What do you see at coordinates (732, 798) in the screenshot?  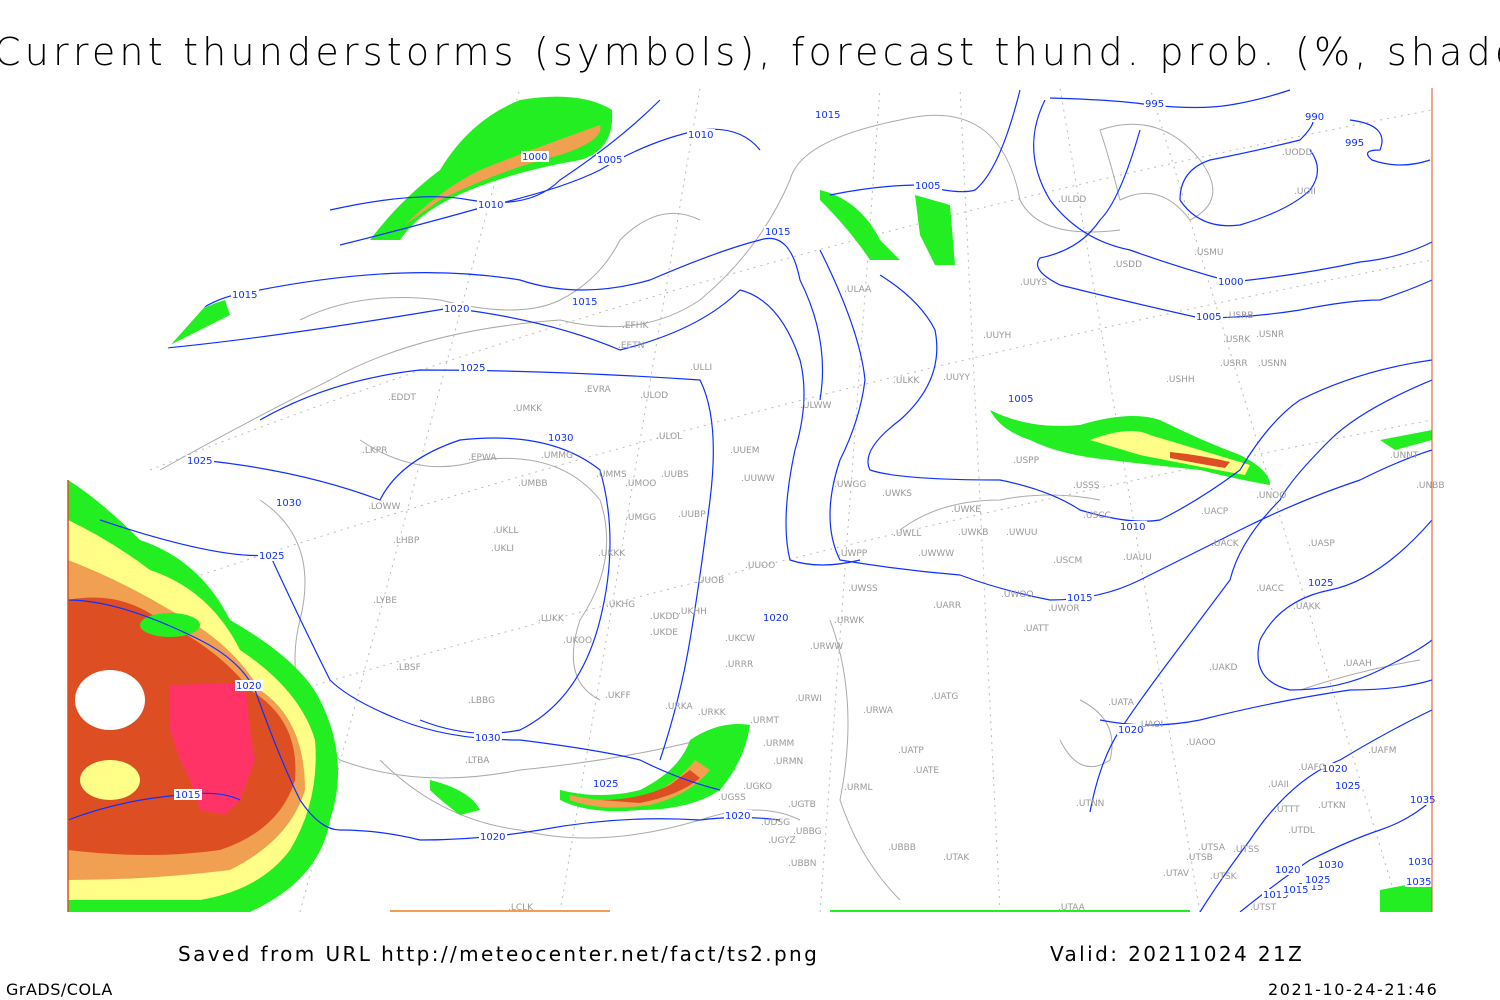 I see `station-label: .UGSS` at bounding box center [732, 798].